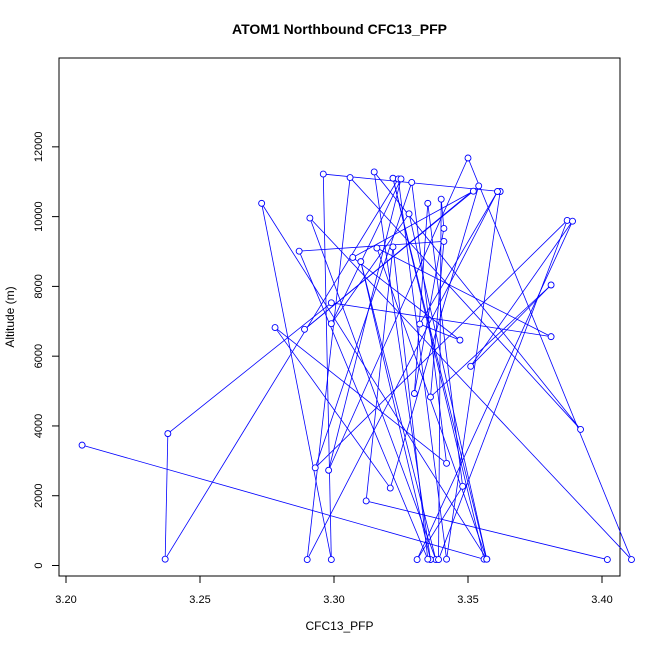 The height and width of the screenshot is (650, 650). Describe the element at coordinates (39, 216) in the screenshot. I see `y-tick-label: 10000` at that location.